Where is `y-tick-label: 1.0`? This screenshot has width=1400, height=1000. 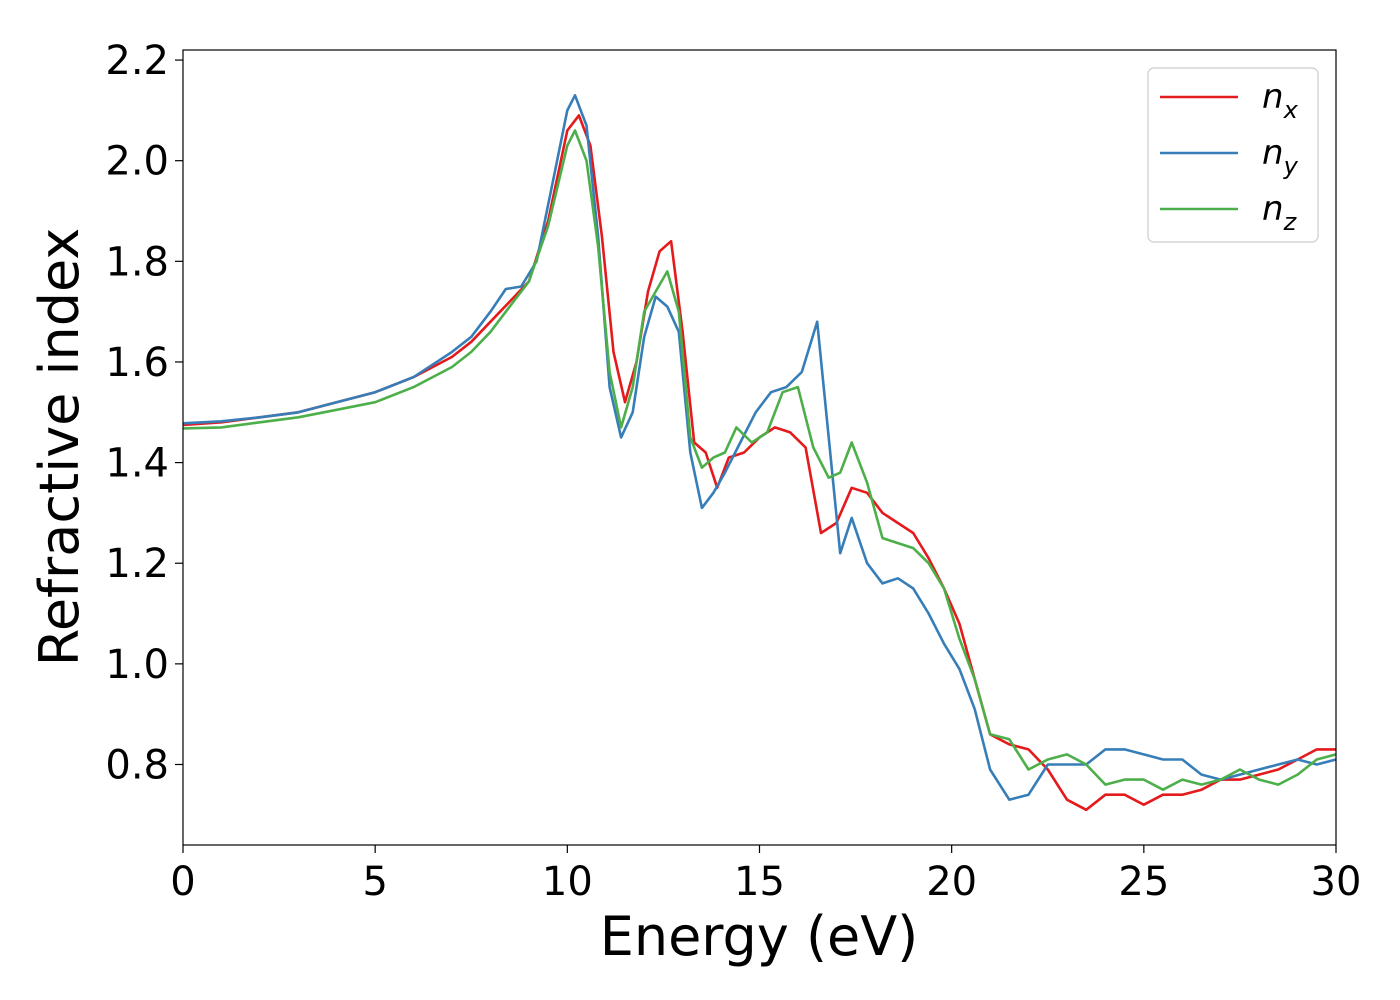 y-tick-label: 1.0 is located at coordinates (137, 665).